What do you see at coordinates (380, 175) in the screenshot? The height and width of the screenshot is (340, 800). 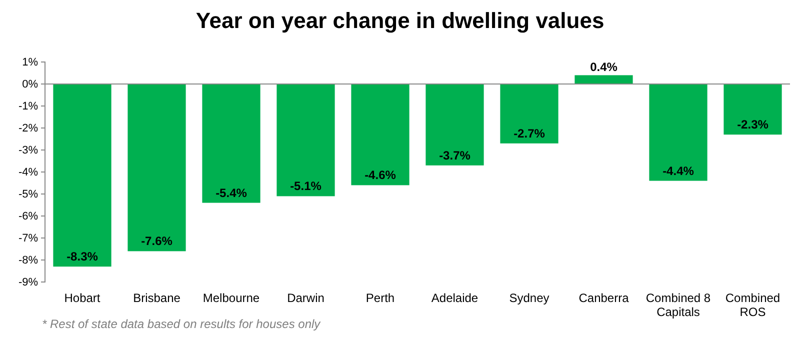 I see `data-label: -4.6%` at bounding box center [380, 175].